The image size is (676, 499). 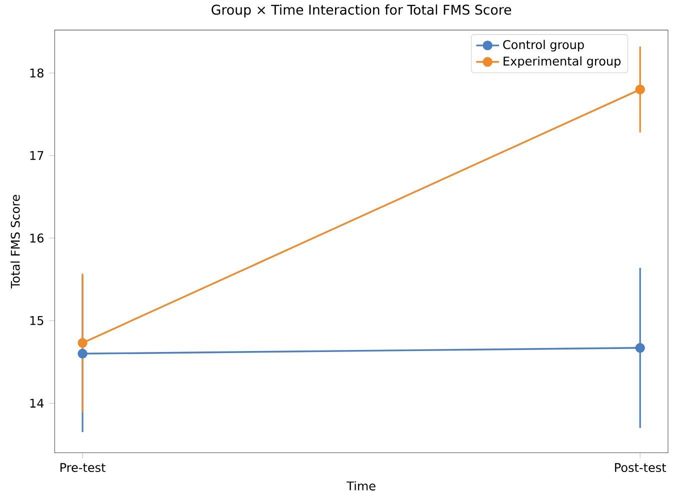 What do you see at coordinates (83, 467) in the screenshot?
I see `x-tick-label: Pre-test` at bounding box center [83, 467].